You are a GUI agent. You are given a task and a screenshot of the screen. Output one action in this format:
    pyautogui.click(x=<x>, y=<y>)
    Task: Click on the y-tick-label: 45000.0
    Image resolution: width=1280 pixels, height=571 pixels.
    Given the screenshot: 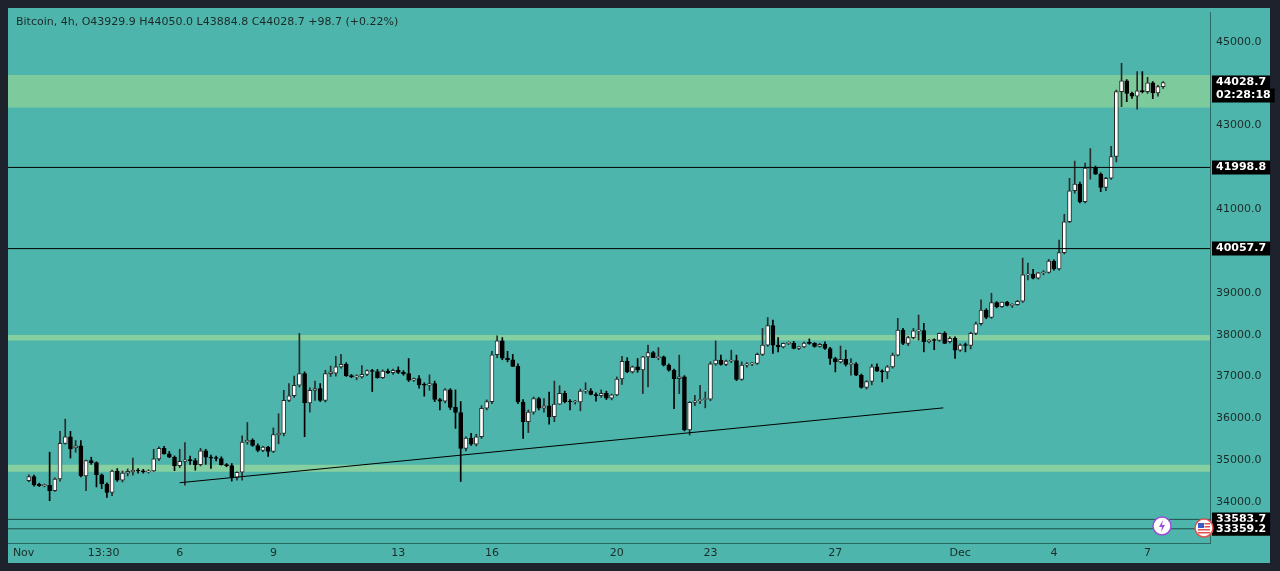 What is the action you would take?
    pyautogui.click(x=1239, y=41)
    